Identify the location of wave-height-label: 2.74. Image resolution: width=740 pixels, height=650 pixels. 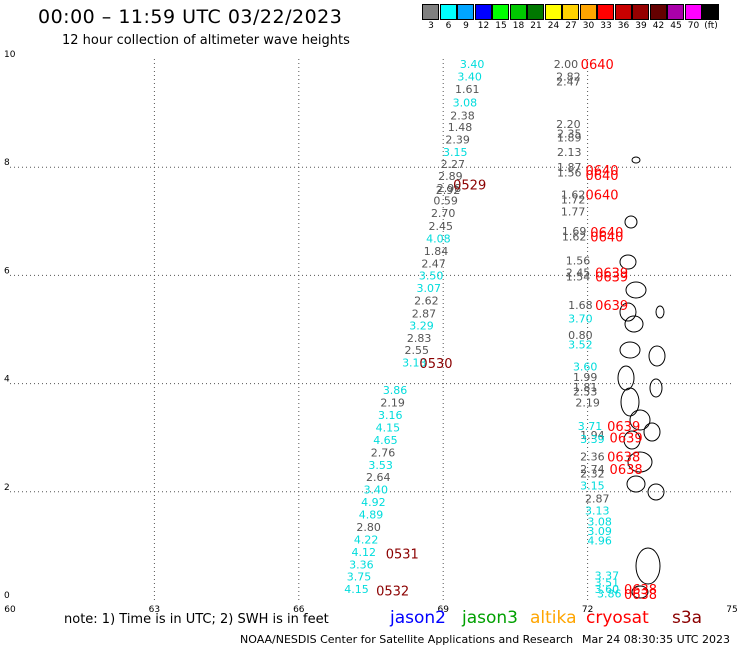
(592, 469).